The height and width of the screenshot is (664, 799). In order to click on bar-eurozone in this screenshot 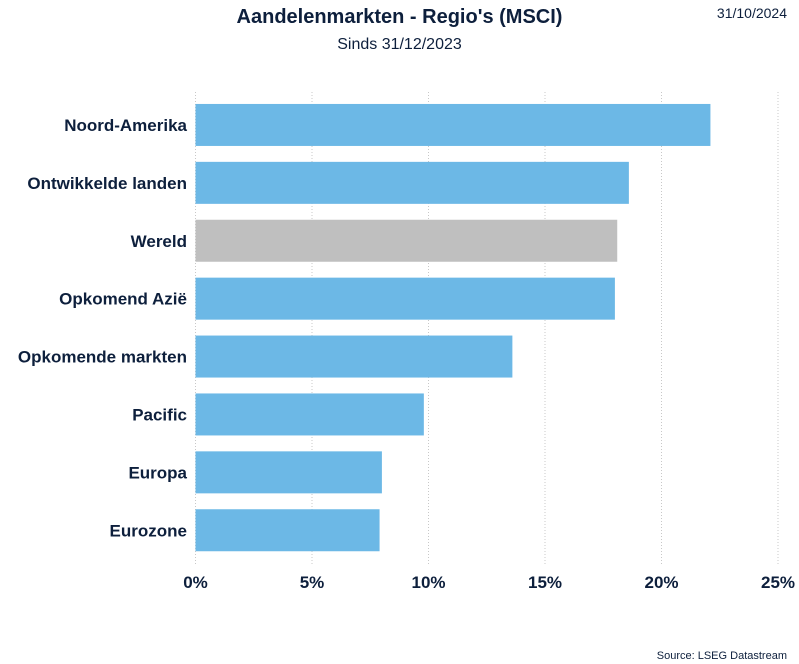, I will do `click(287, 530)`.